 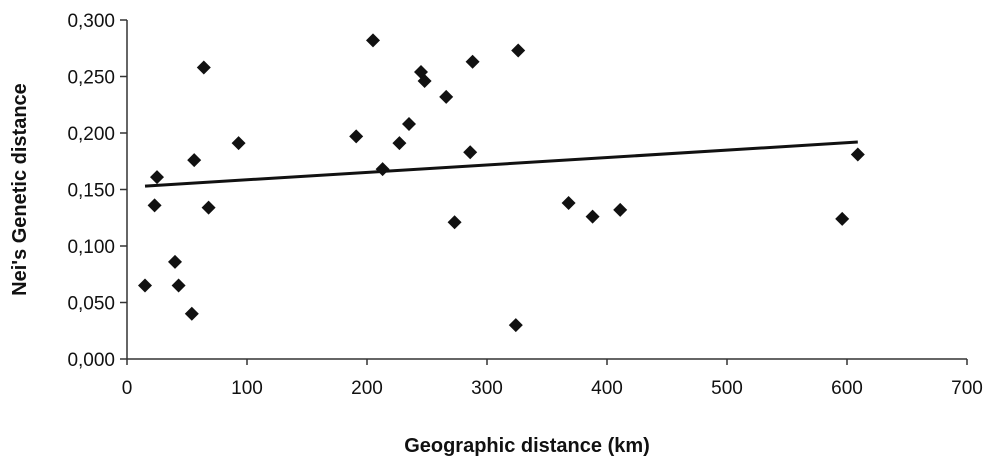 I want to click on trendline, so click(x=501, y=164).